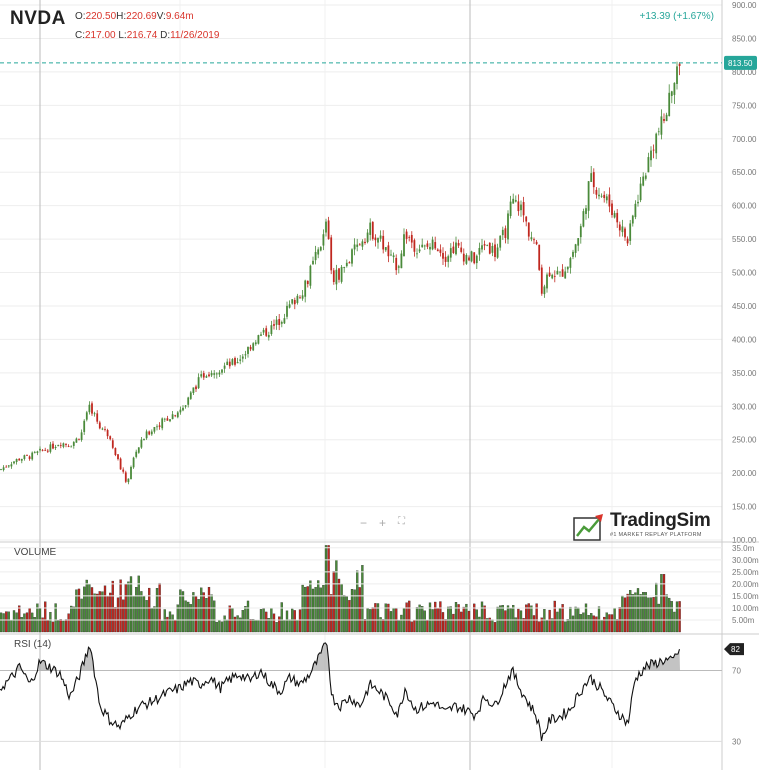  I want to click on zoom-out-button: −, so click(364, 523).